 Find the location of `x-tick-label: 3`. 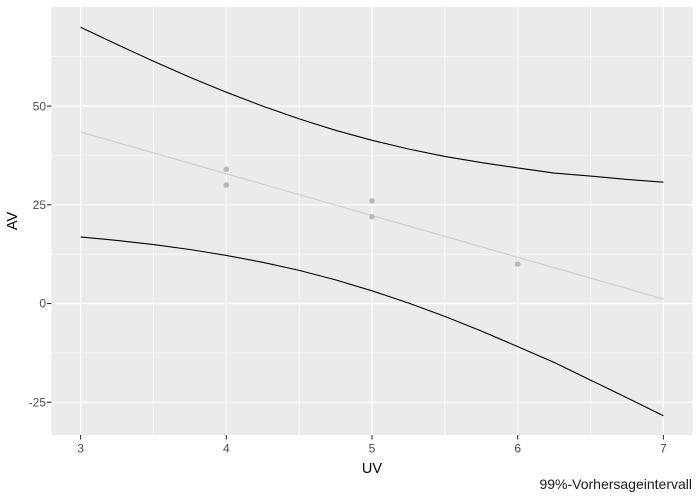

x-tick-label: 3 is located at coordinates (80, 449).